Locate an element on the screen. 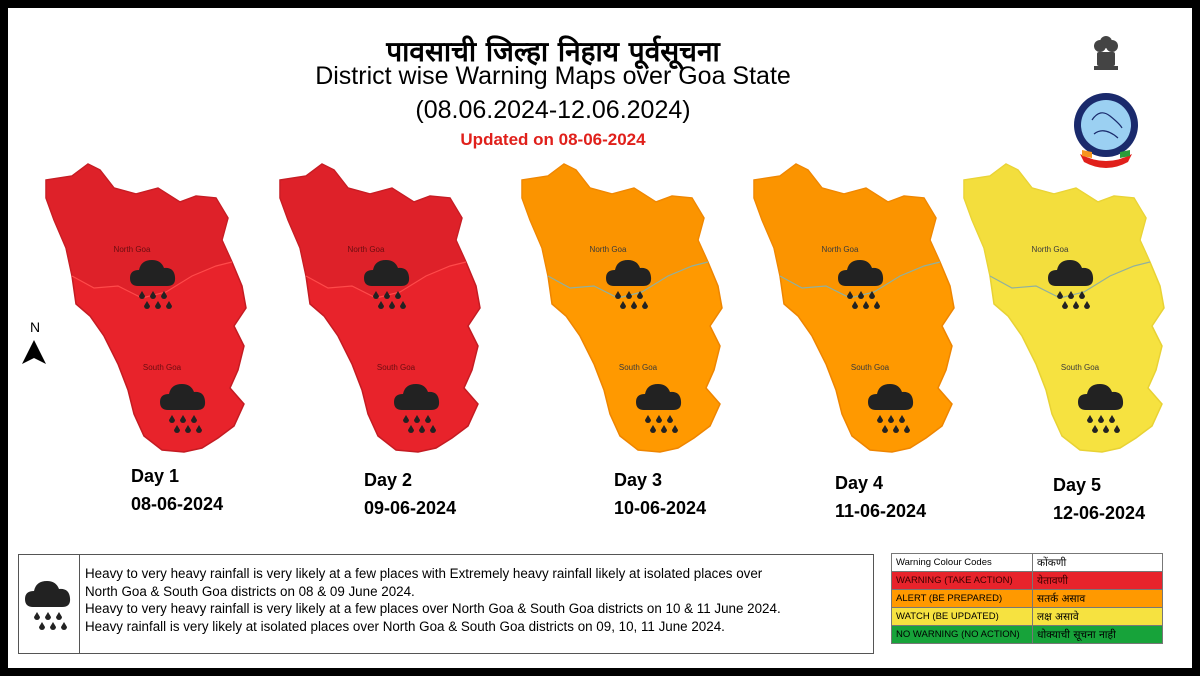  imd-logo is located at coordinates (1106, 102).